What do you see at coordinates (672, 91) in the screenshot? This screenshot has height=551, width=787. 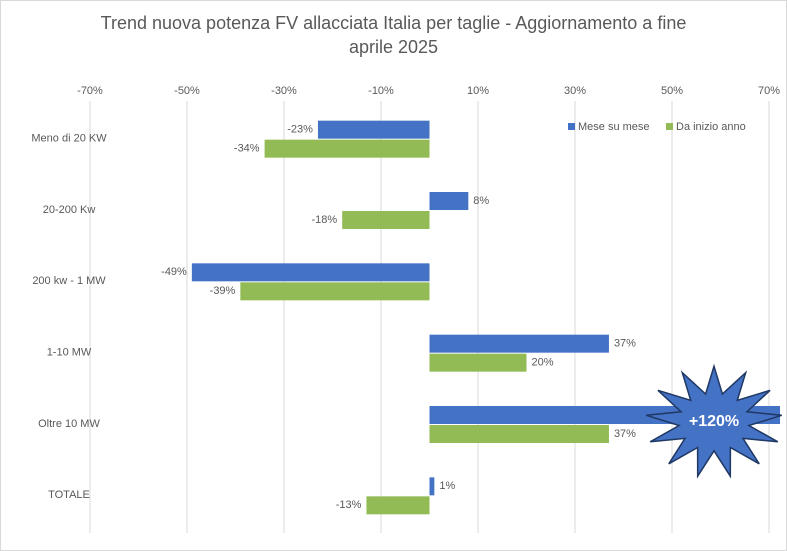 I see `x-tick-label: 50%` at bounding box center [672, 91].